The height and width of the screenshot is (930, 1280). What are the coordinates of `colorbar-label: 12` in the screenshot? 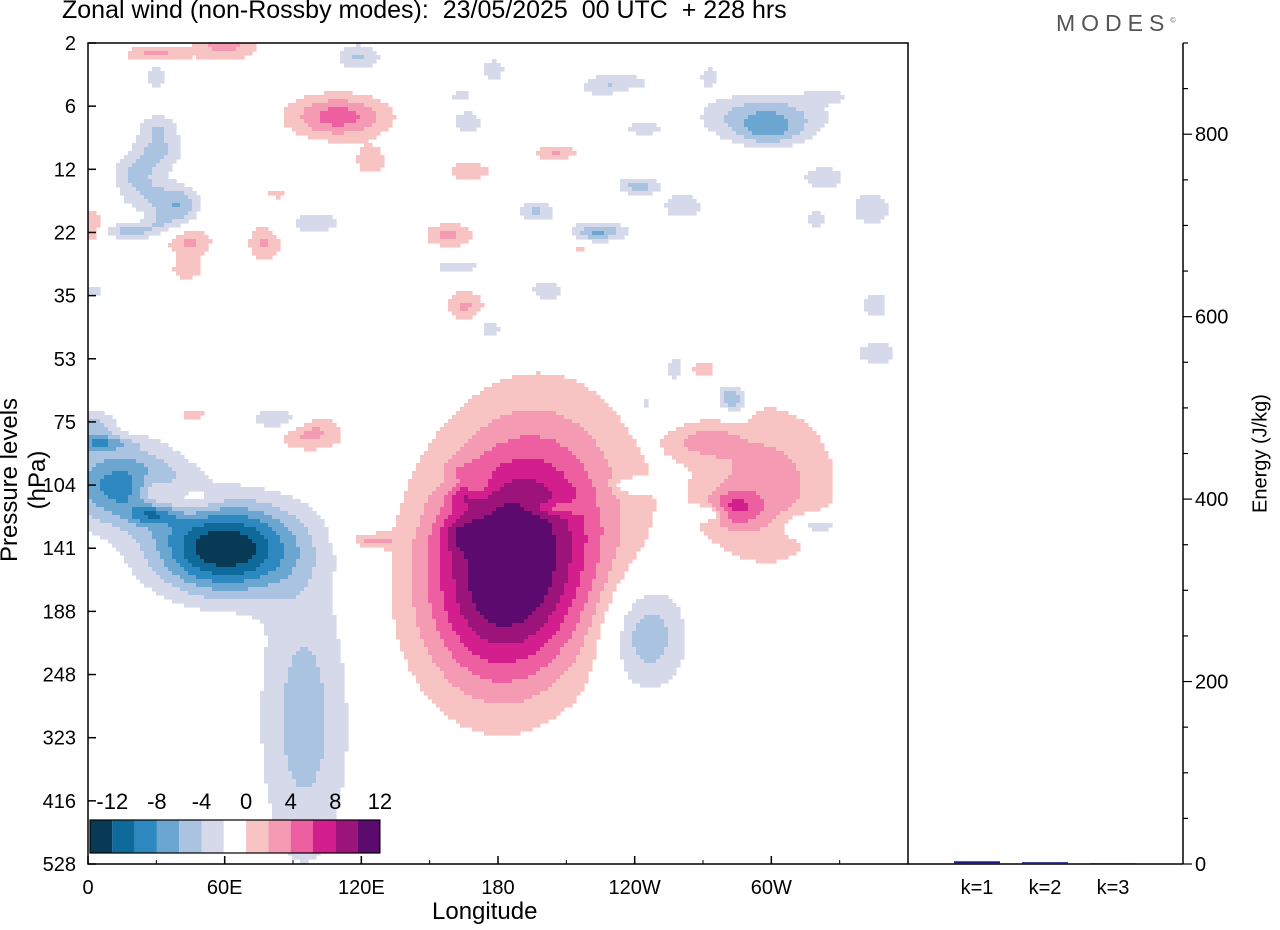 It's located at (380, 801).